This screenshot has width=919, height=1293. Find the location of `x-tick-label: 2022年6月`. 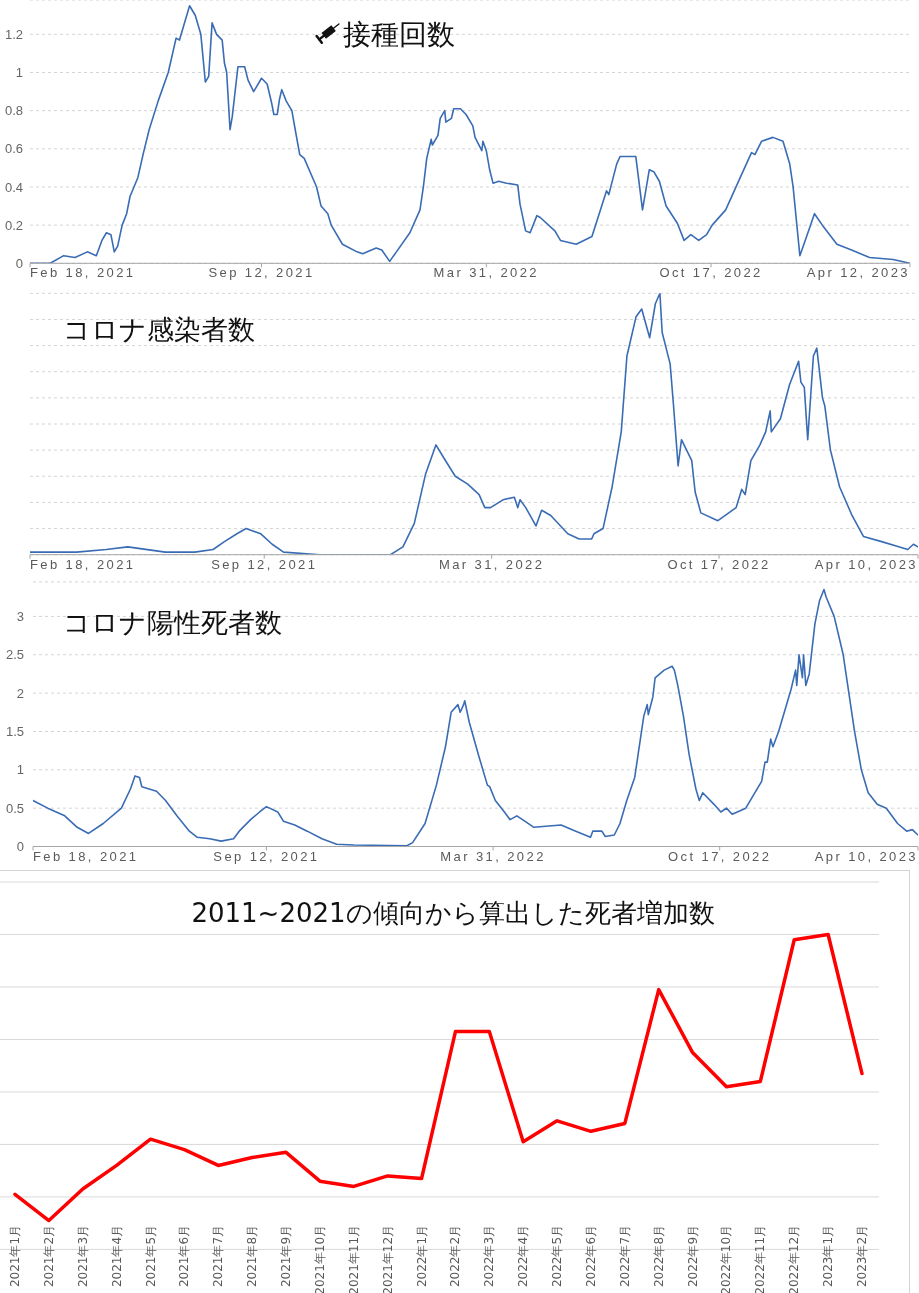

x-tick-label: 2022年6月 is located at coordinates (590, 1256).